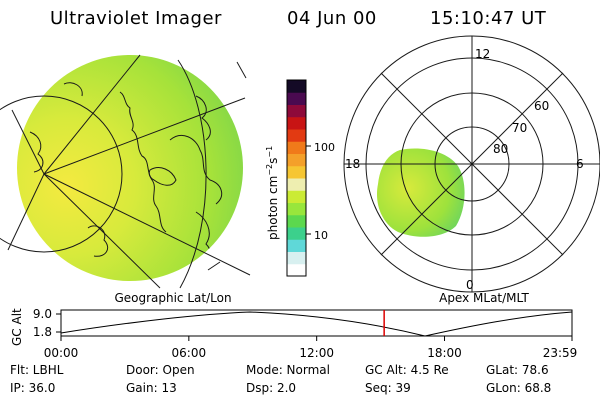  I want to click on mlt-label-18: 18, so click(352, 164).